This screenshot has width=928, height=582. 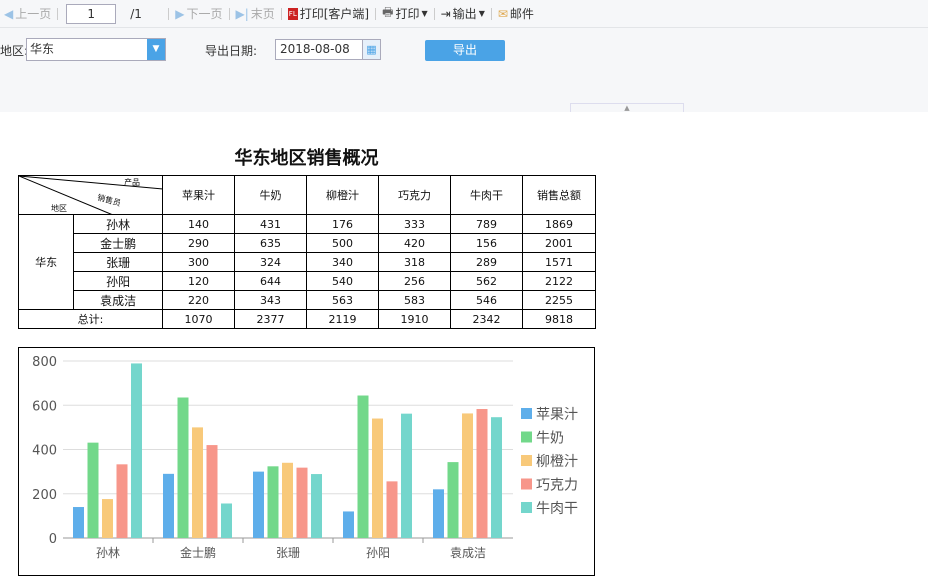 What do you see at coordinates (557, 509) in the screenshot?
I see `legend-label: 牛肉干` at bounding box center [557, 509].